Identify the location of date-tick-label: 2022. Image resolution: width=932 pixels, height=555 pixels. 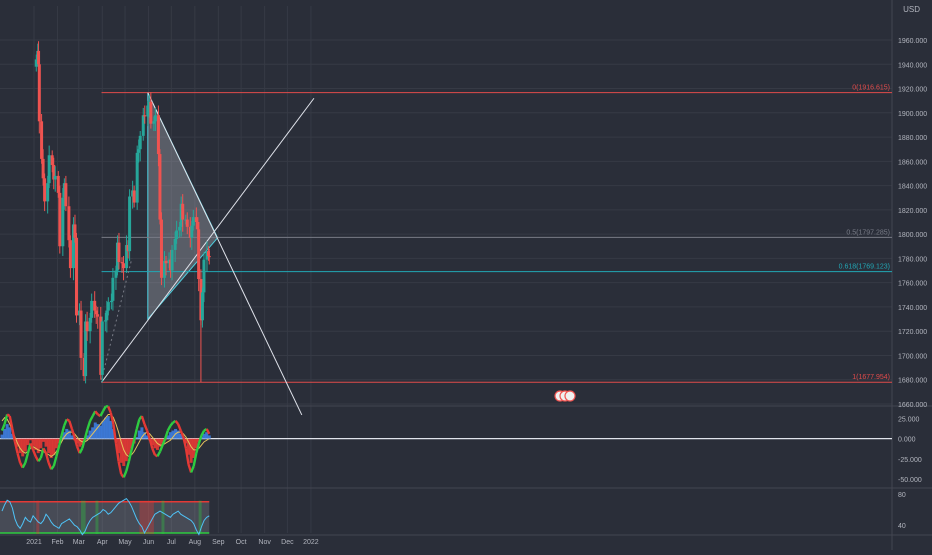
(311, 542).